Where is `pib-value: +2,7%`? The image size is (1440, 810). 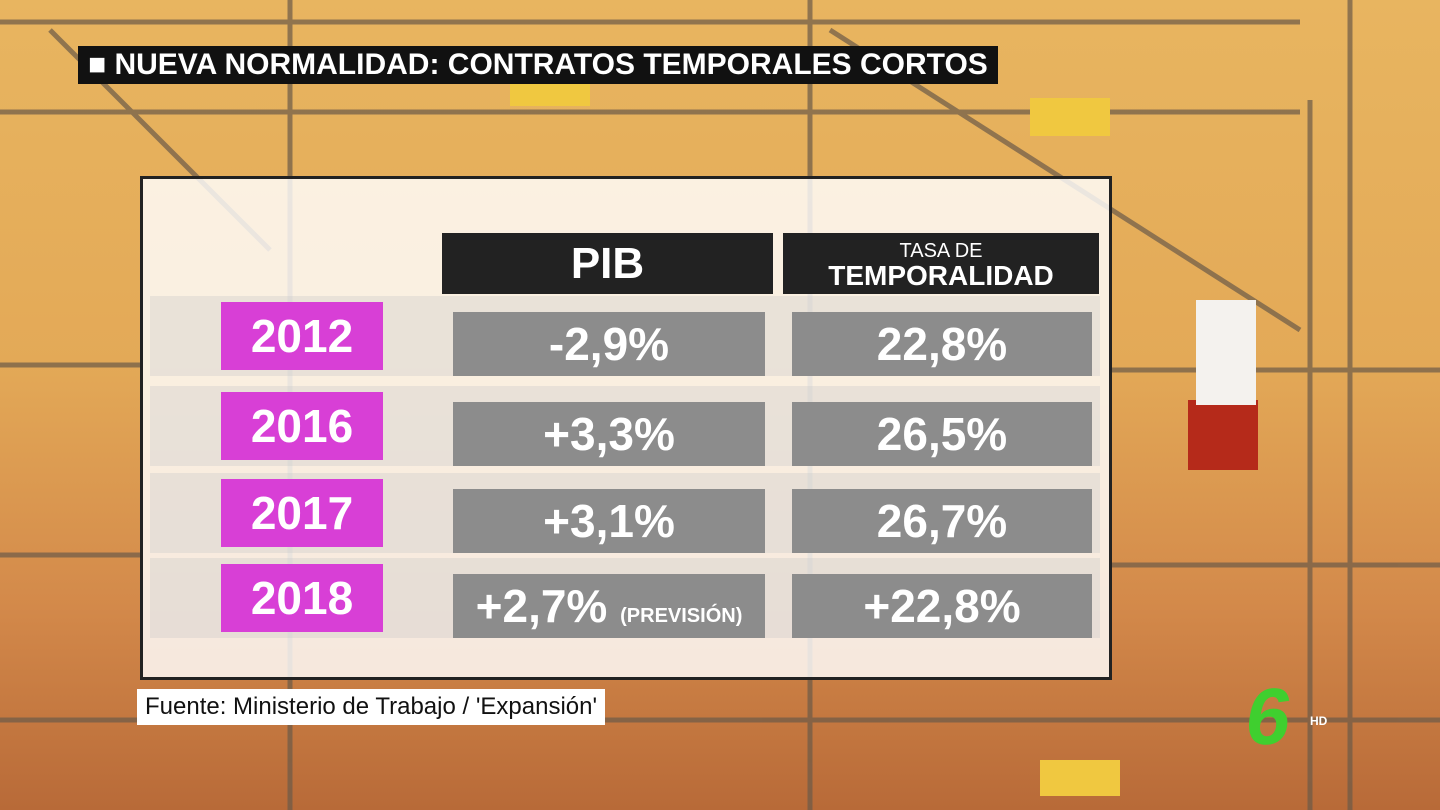 pib-value: +2,7% is located at coordinates (541, 606).